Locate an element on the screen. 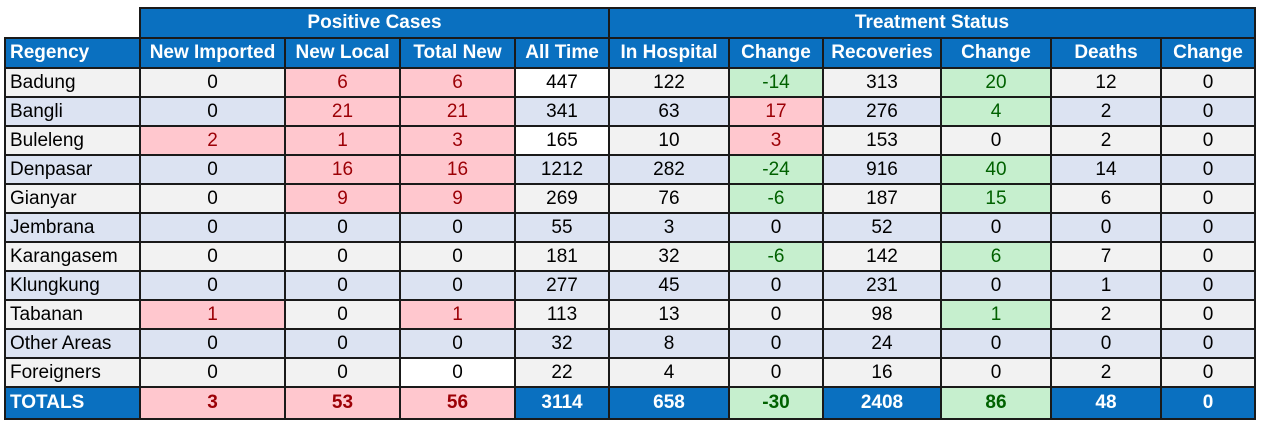  cell-in-hospital: 122 is located at coordinates (669, 82).